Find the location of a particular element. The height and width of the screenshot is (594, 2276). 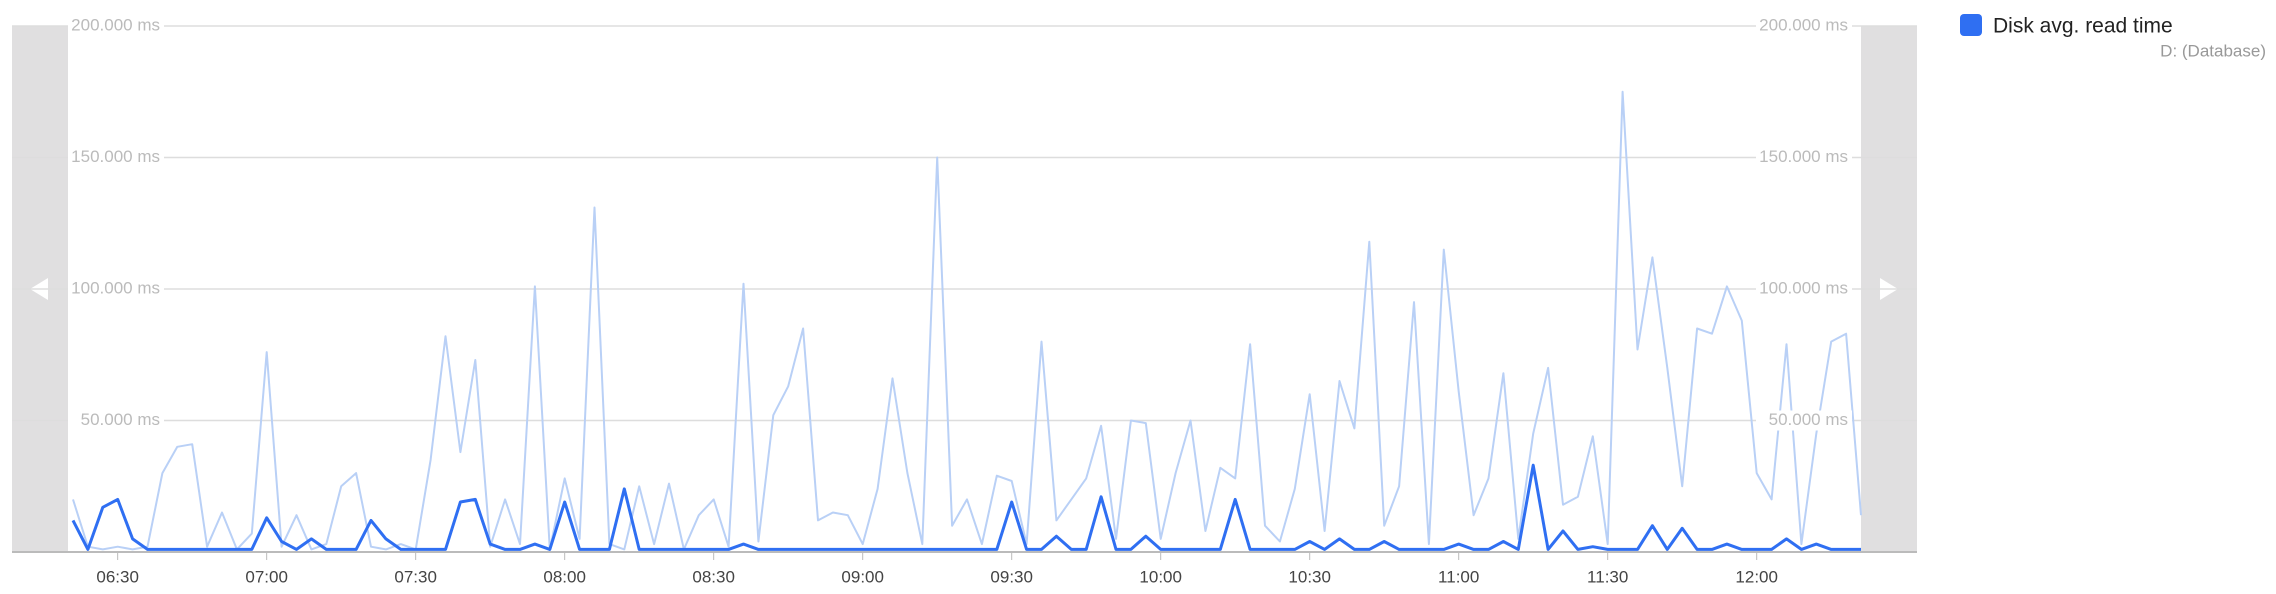

series-line is located at coordinates (966, 507).